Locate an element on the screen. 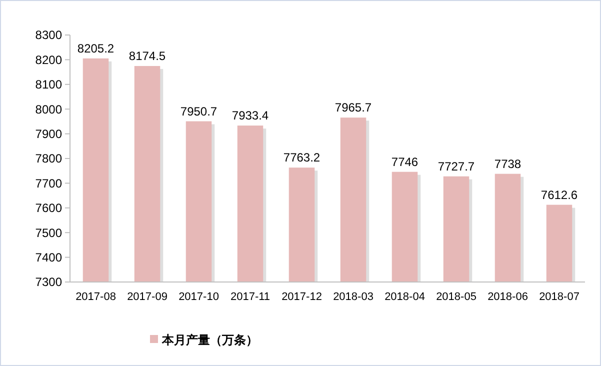 The width and height of the screenshot is (601, 366). x-tick-label: 2017-10 is located at coordinates (198, 297).